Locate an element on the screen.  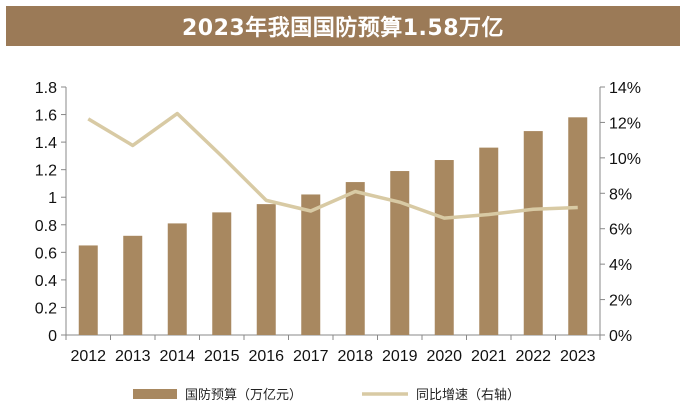
x-tick-label: 2019 is located at coordinates (400, 356).